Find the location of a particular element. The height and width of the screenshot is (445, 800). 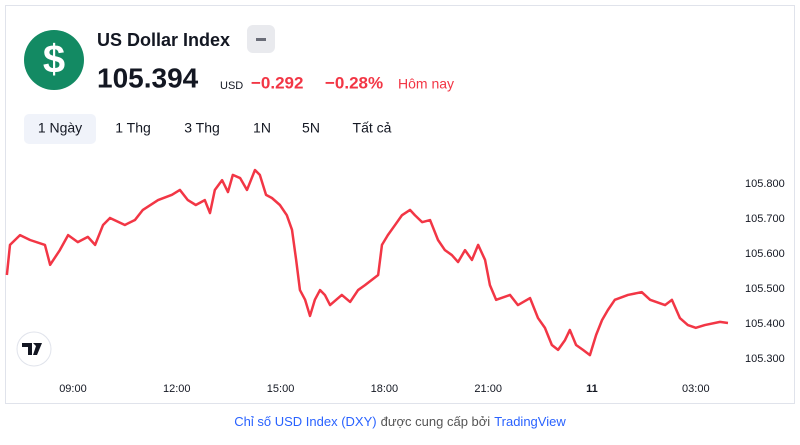

tab: Tất cả is located at coordinates (372, 128).